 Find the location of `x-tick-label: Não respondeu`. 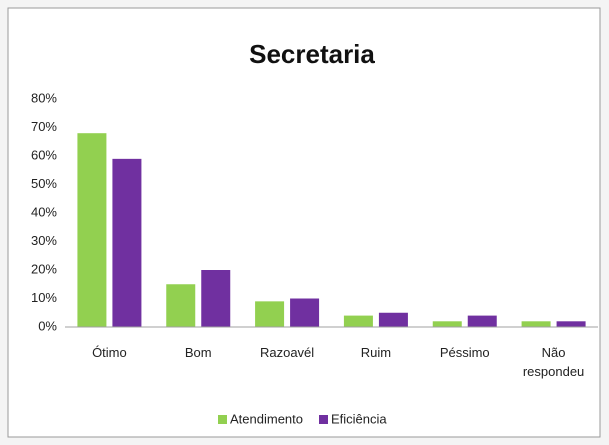

x-tick-label: Não respondeu is located at coordinates (553, 362).